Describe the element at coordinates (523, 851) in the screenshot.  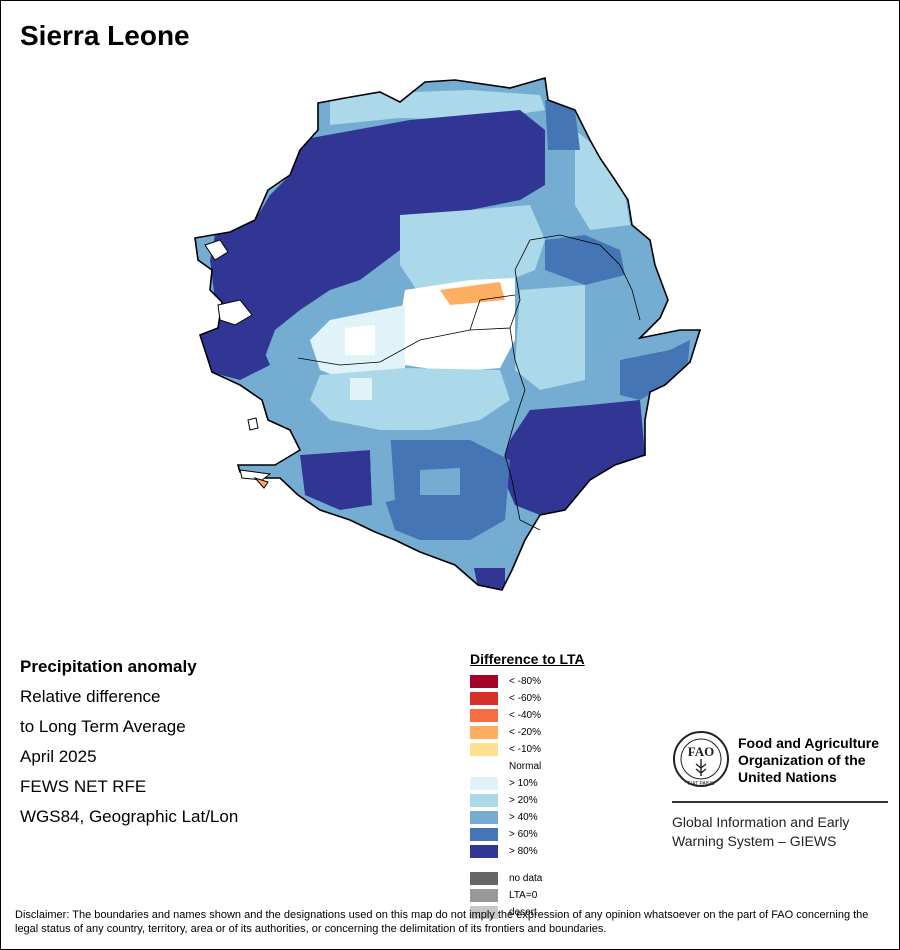
I see `legend-label: > 80%` at that location.